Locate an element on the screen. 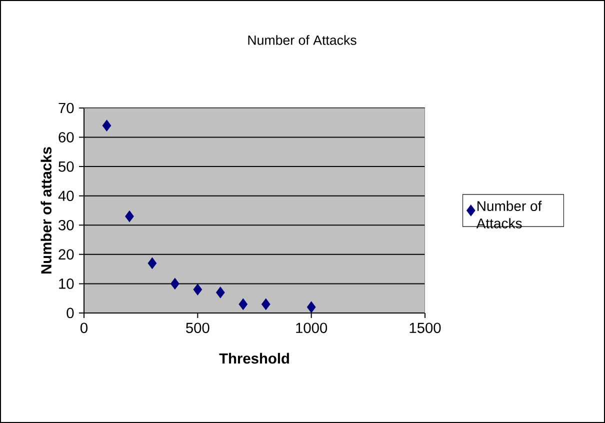 This screenshot has width=605, height=423. x-tick-label: 0 is located at coordinates (84, 328).